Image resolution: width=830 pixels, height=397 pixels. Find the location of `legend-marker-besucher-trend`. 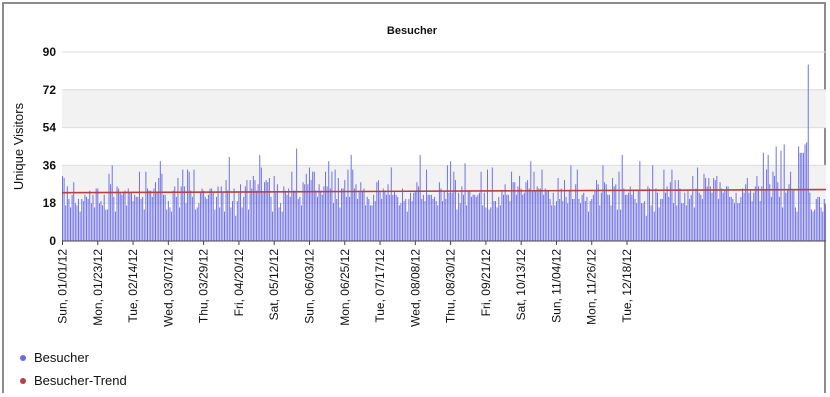

legend-marker-besucher-trend is located at coordinates (23, 381).